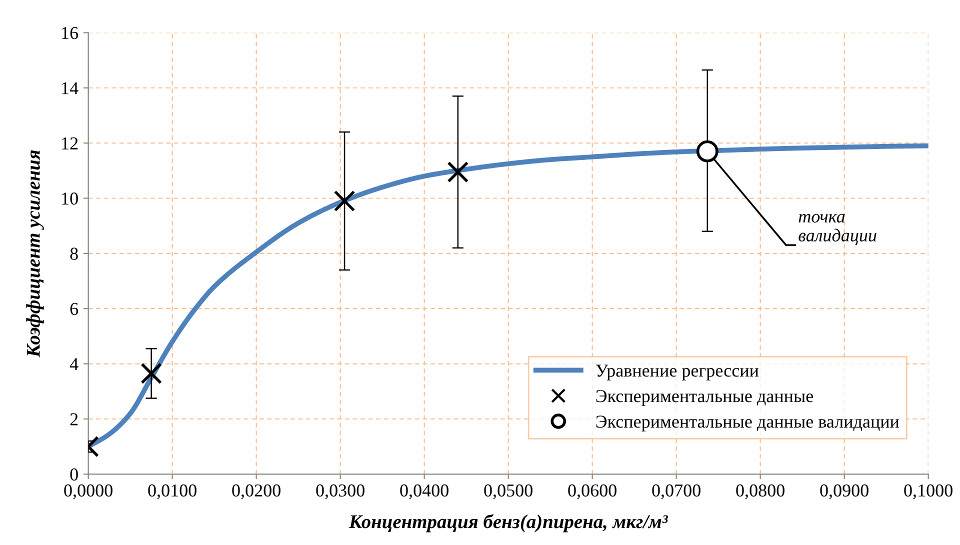 This screenshot has height=545, width=960. What do you see at coordinates (844, 492) in the screenshot?
I see `x-tick-label: 0,0900` at bounding box center [844, 492].